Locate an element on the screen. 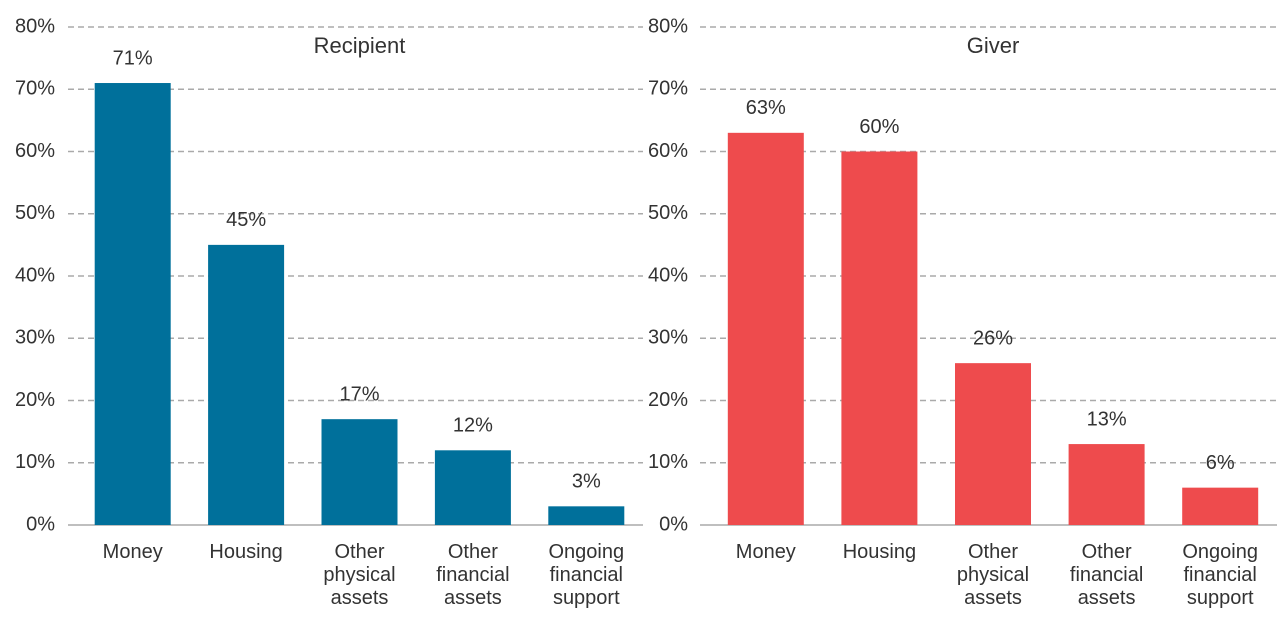 The image size is (1277, 624). value-label: 12% is located at coordinates (473, 426).